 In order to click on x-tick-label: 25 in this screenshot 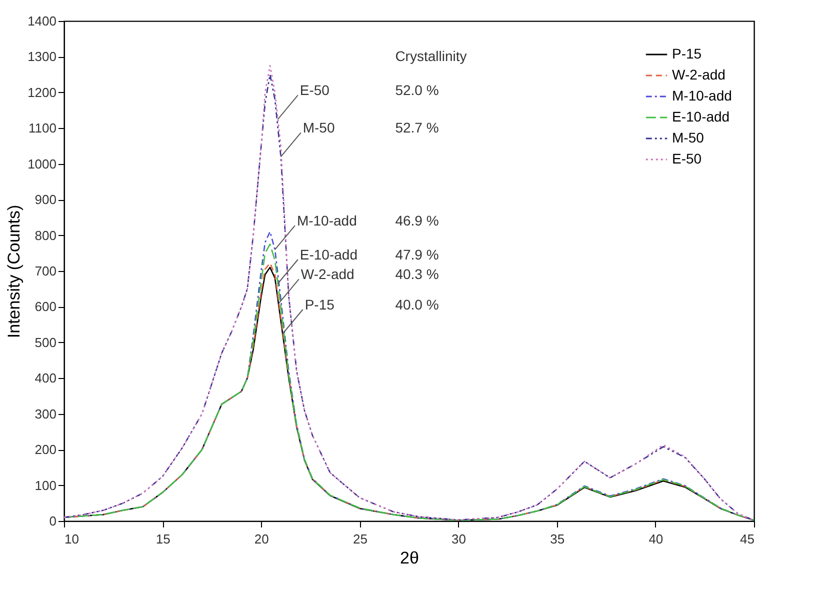, I will do `click(360, 539)`.